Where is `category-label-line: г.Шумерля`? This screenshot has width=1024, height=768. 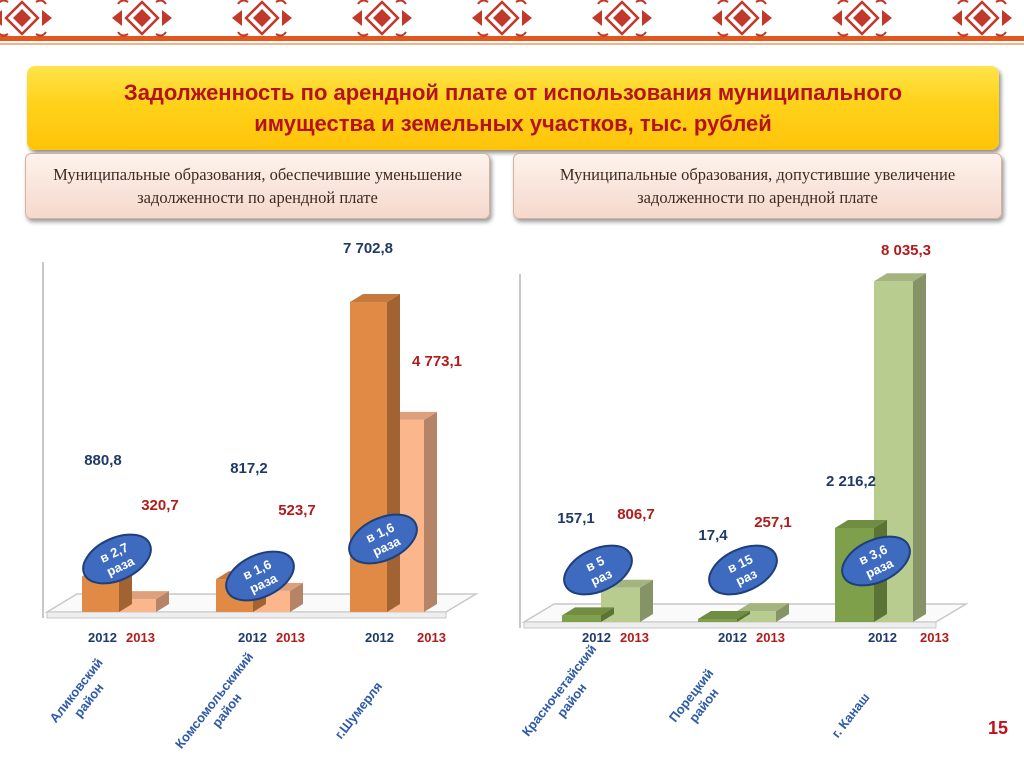 category-label-line: г.Шумерля is located at coordinates (359, 710).